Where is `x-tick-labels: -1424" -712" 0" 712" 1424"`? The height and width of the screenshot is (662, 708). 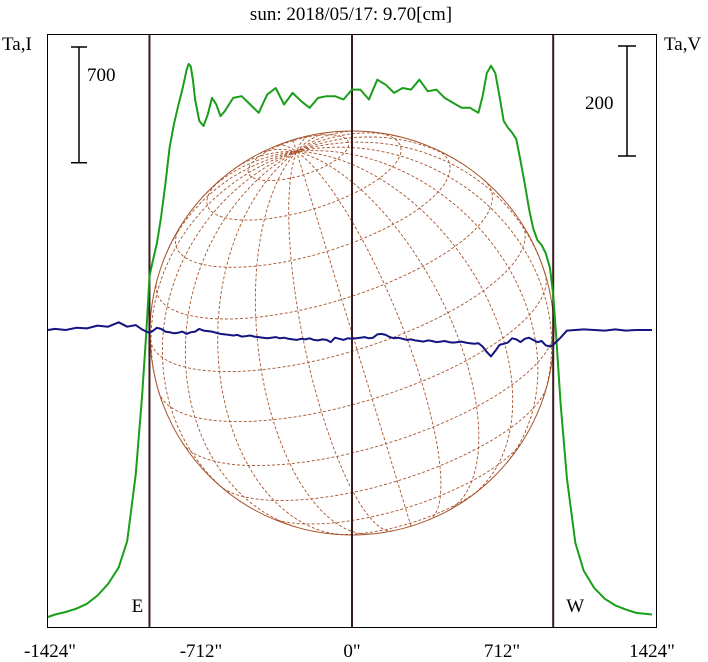
x-tick-labels: -1424" -712" 0" 712" 1424" is located at coordinates (349, 651).